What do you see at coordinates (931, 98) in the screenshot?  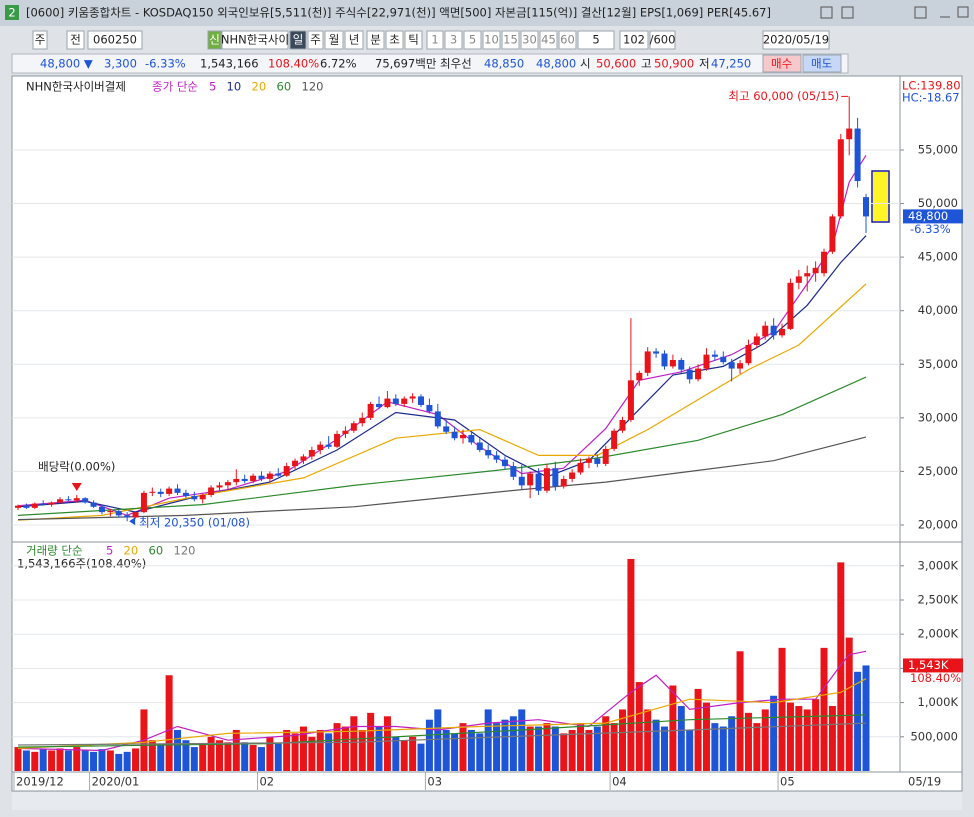 I see `corner-label: HC:-18.67` at bounding box center [931, 98].